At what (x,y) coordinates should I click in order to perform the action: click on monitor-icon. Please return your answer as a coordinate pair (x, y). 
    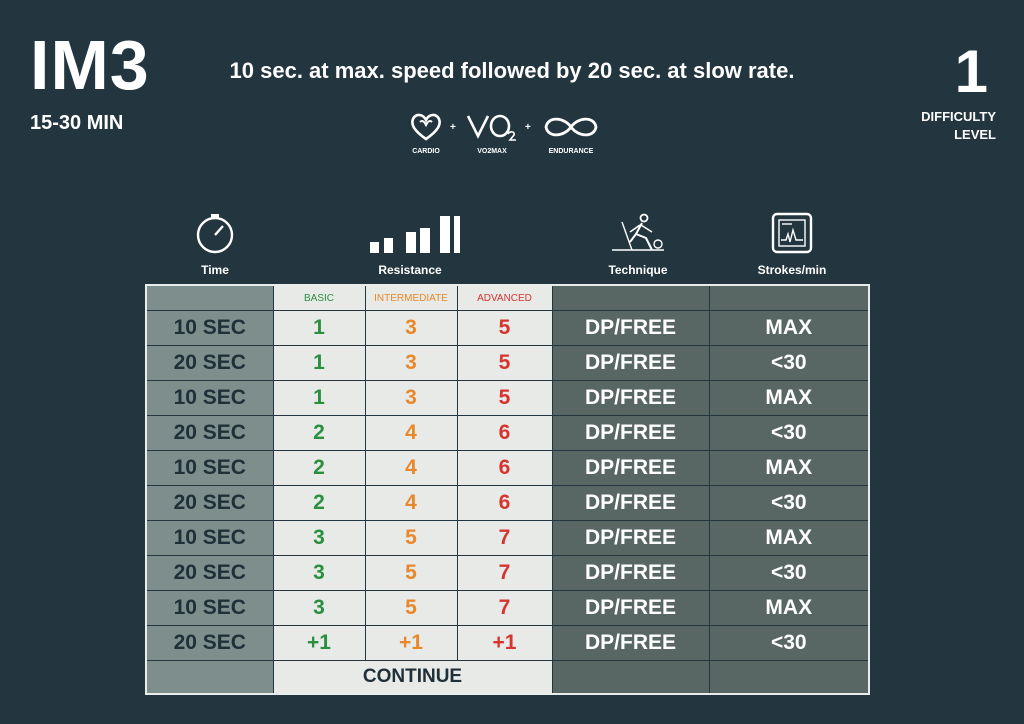
    Looking at the image, I should click on (792, 233).